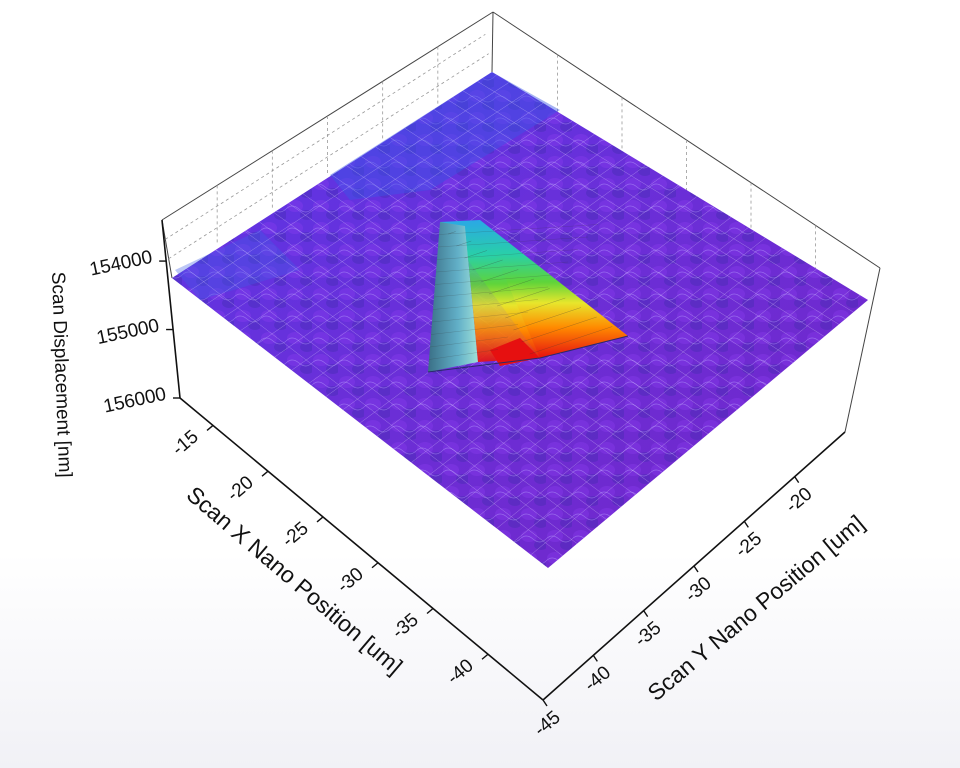 This screenshot has height=768, width=960. What do you see at coordinates (799, 501) in the screenshot?
I see `y-tick-label: -20` at bounding box center [799, 501].